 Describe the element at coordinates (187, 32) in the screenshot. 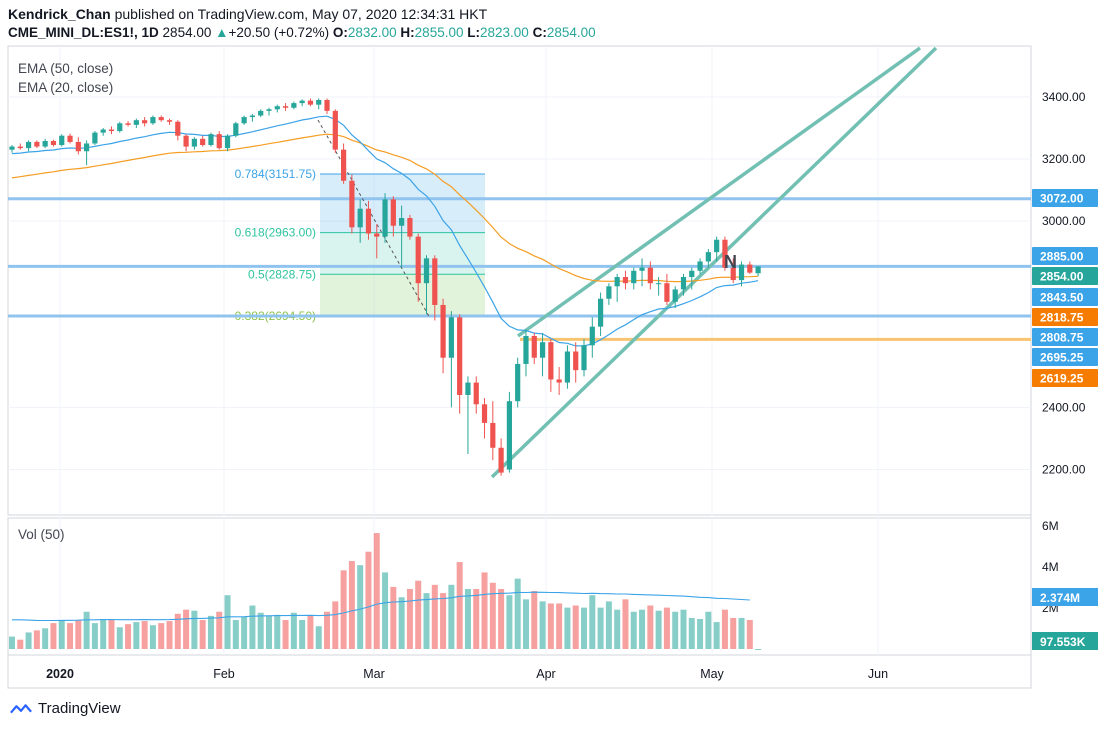

I see `last-price: 2854.00` at that location.